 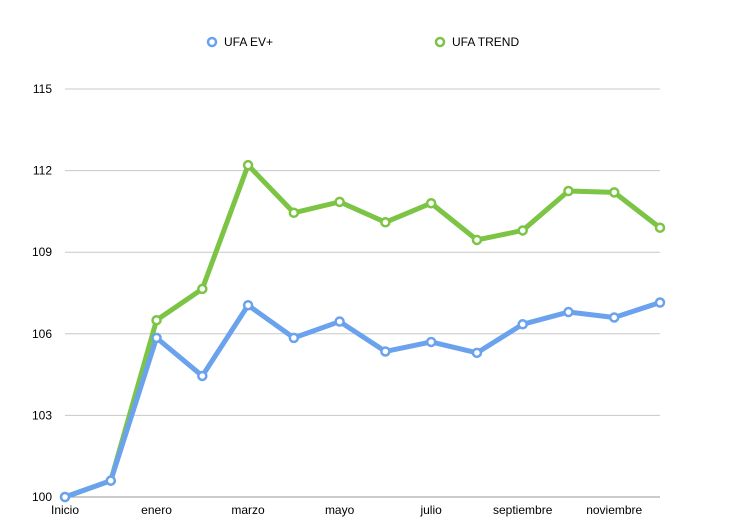 What do you see at coordinates (42, 171) in the screenshot?
I see `y-tick-label: 112` at bounding box center [42, 171].